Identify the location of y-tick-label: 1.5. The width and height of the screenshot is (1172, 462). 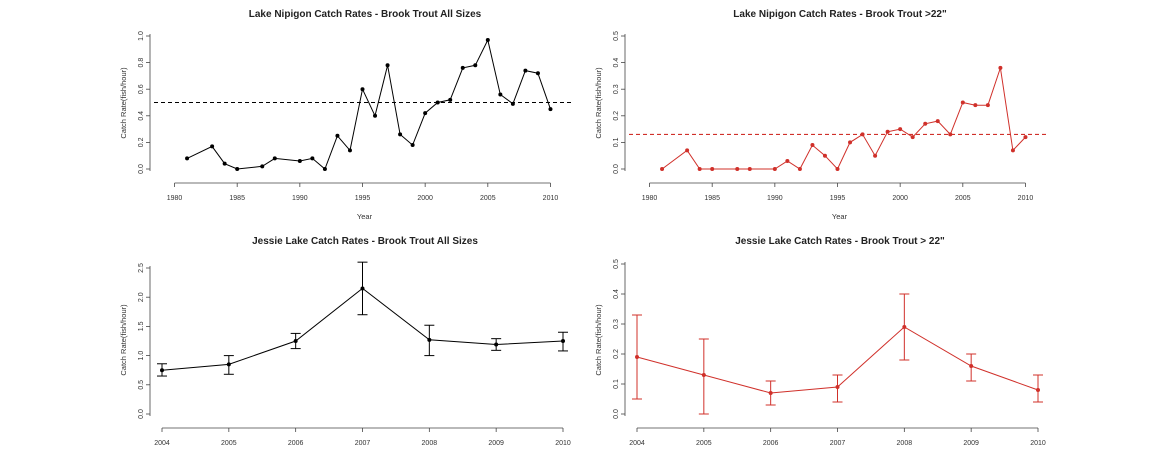
(141, 326).